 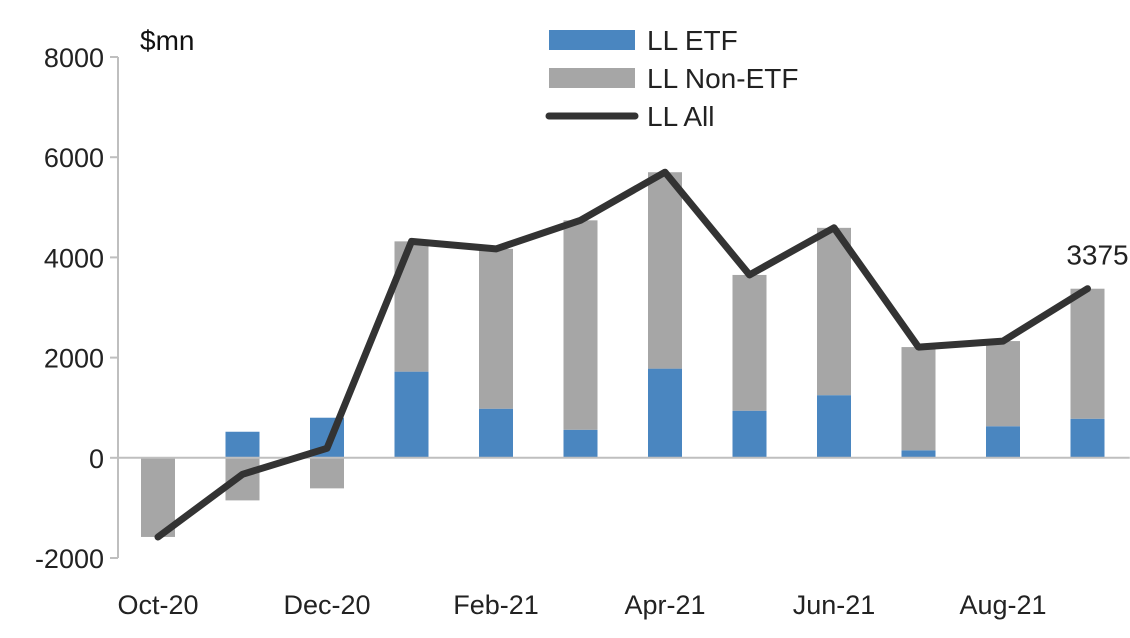 I want to click on y-unit-label: $mn, so click(x=167, y=40).